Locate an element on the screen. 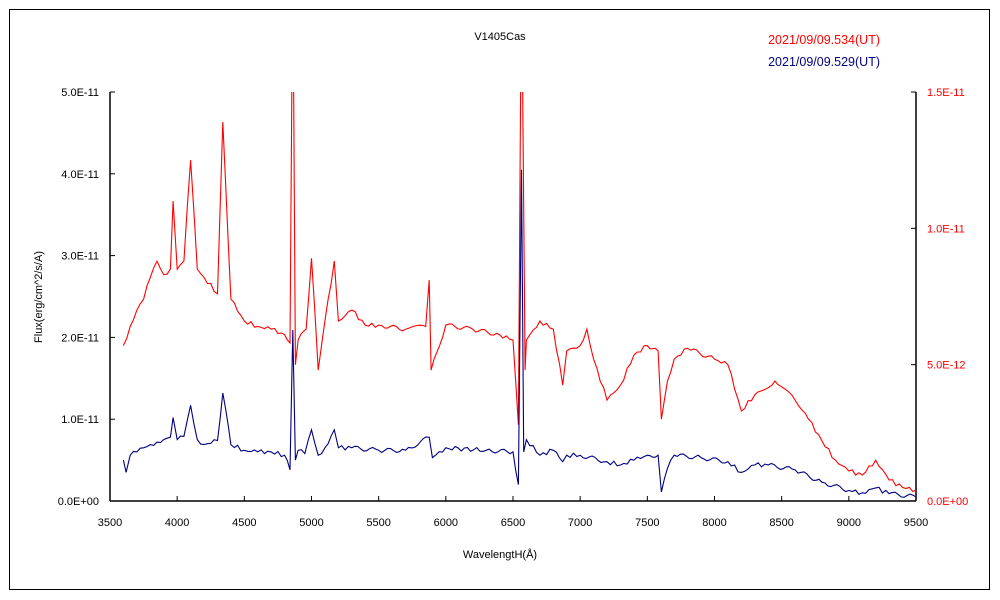 This screenshot has height=600, width=1000. chart-title: V1405Cas is located at coordinates (500, 37).